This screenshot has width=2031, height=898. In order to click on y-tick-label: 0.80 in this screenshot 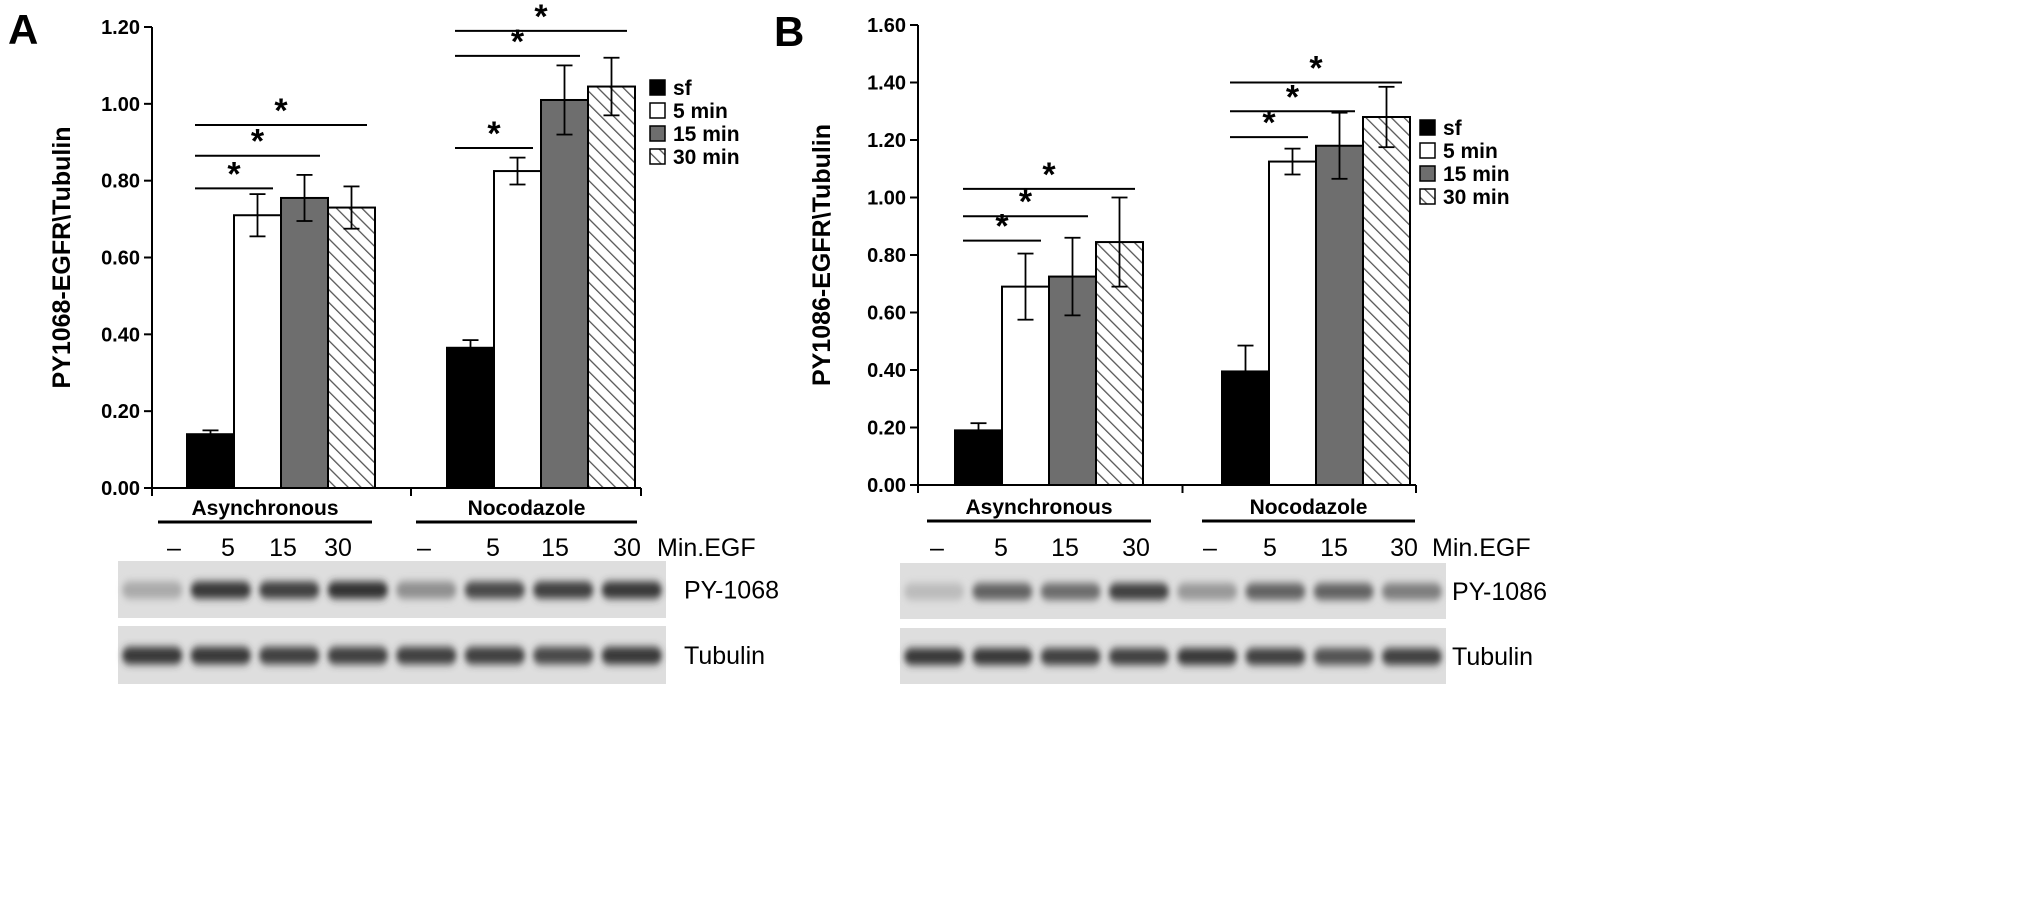, I will do `click(886, 256)`.